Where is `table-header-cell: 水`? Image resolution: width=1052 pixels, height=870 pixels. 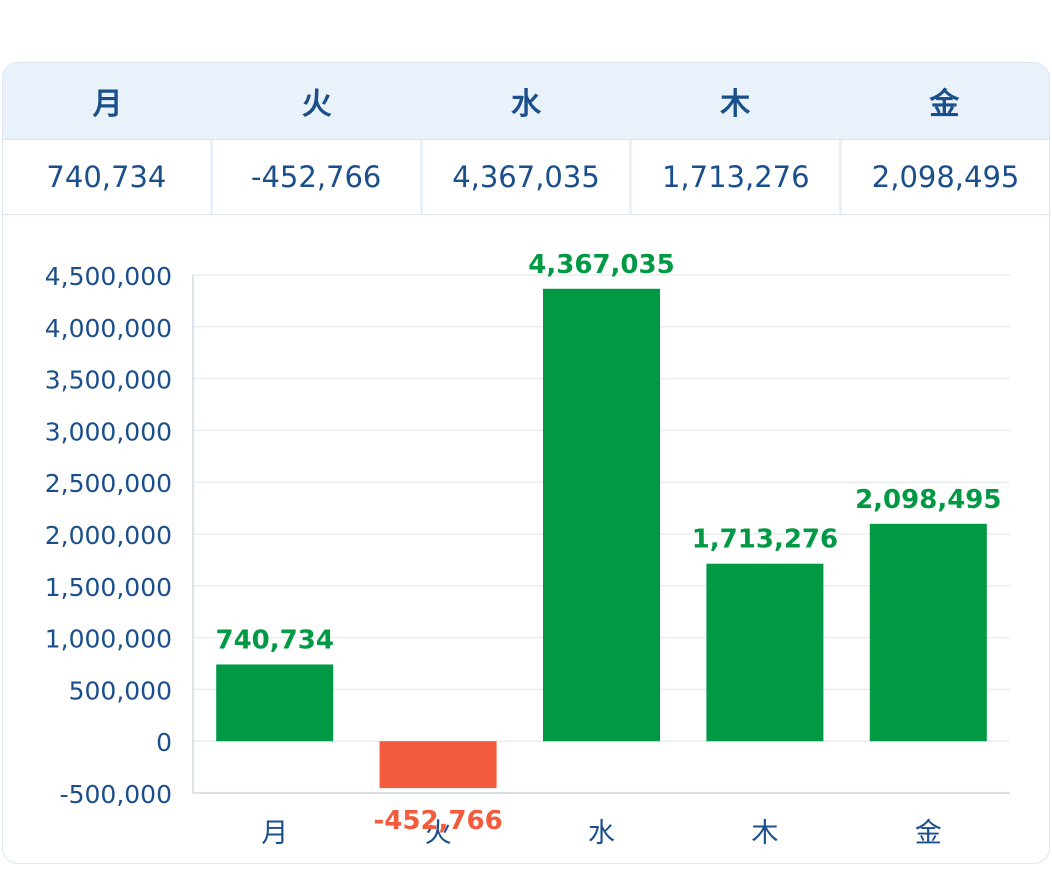
table-header-cell: 水 is located at coordinates (526, 104).